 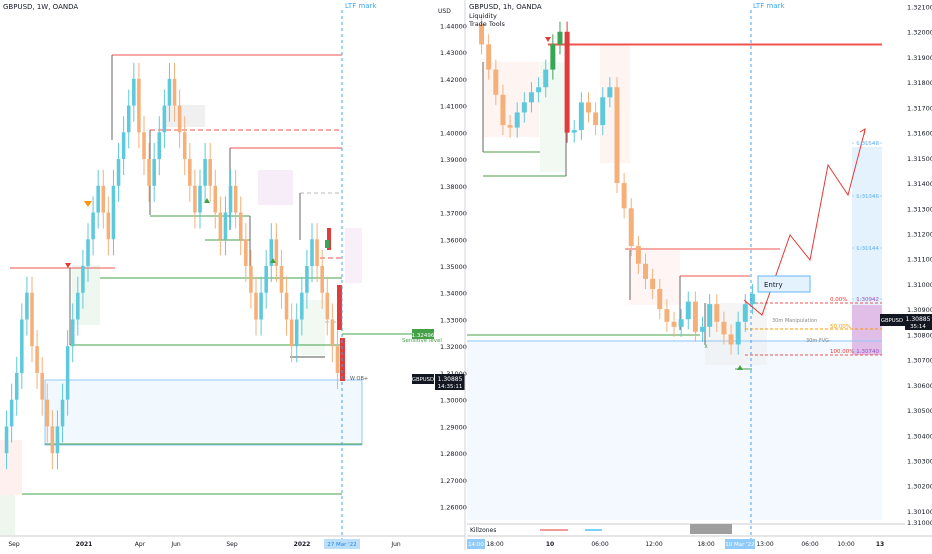 What do you see at coordinates (784, 284) in the screenshot?
I see `right-entry-box` at bounding box center [784, 284].